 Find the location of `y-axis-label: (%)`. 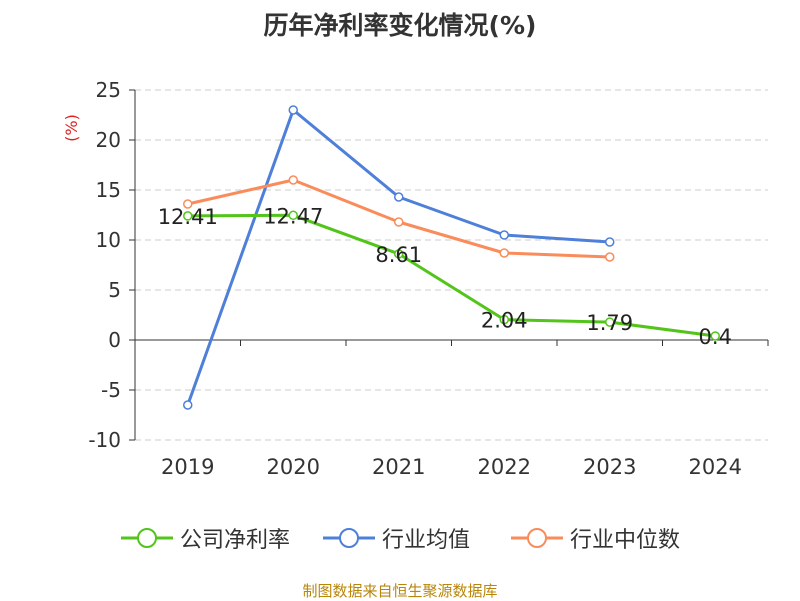

y-axis-label: (%) is located at coordinates (71, 128).